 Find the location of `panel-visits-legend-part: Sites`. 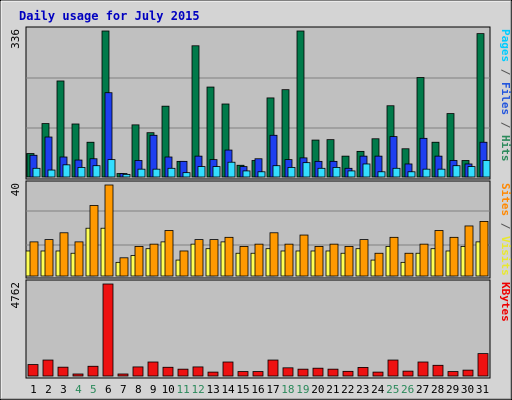

panel-visits-legend-part: Sites is located at coordinates (505, 199).